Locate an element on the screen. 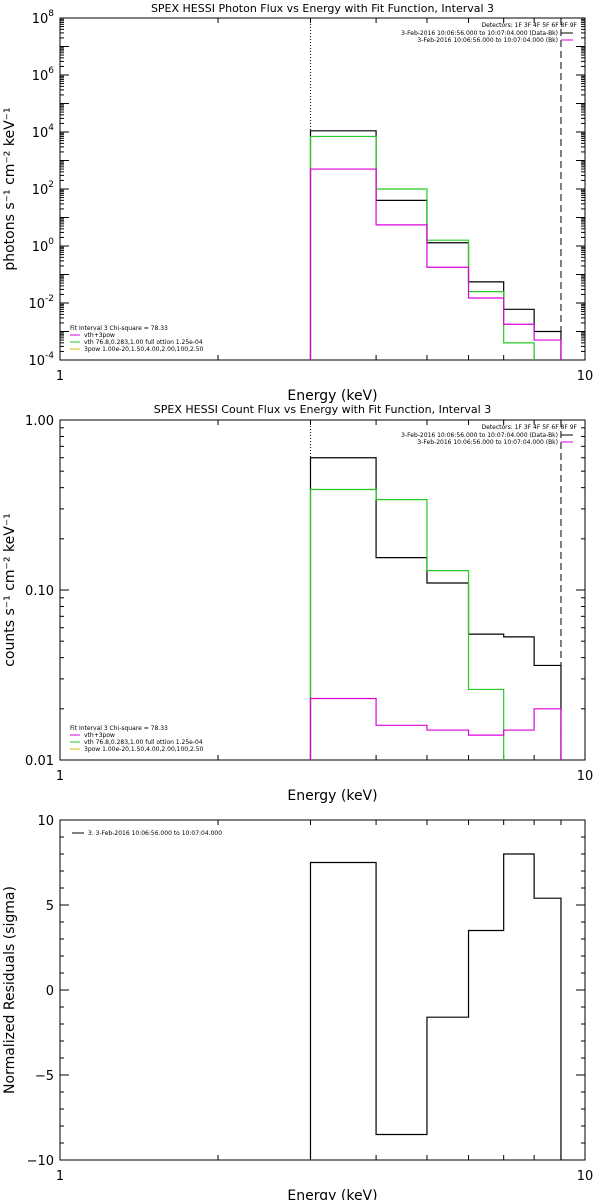 Image resolution: width=600 pixels, height=1200 pixels. y-tick-label: 10⁻⁴ is located at coordinates (41, 360).